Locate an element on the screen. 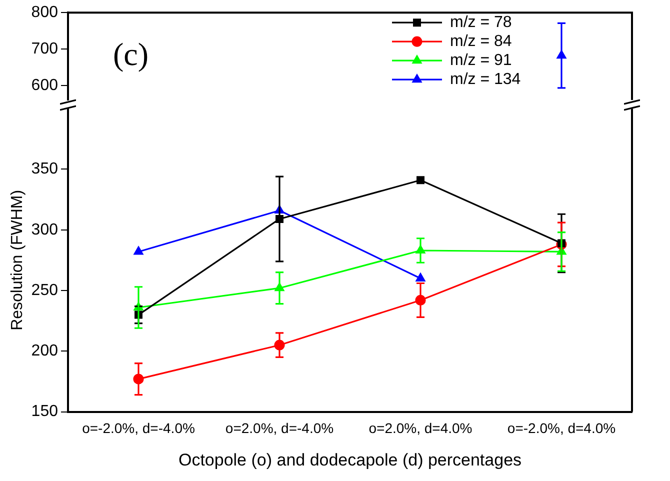 The width and height of the screenshot is (670, 481). y-tick-label: 150 is located at coordinates (44, 411).